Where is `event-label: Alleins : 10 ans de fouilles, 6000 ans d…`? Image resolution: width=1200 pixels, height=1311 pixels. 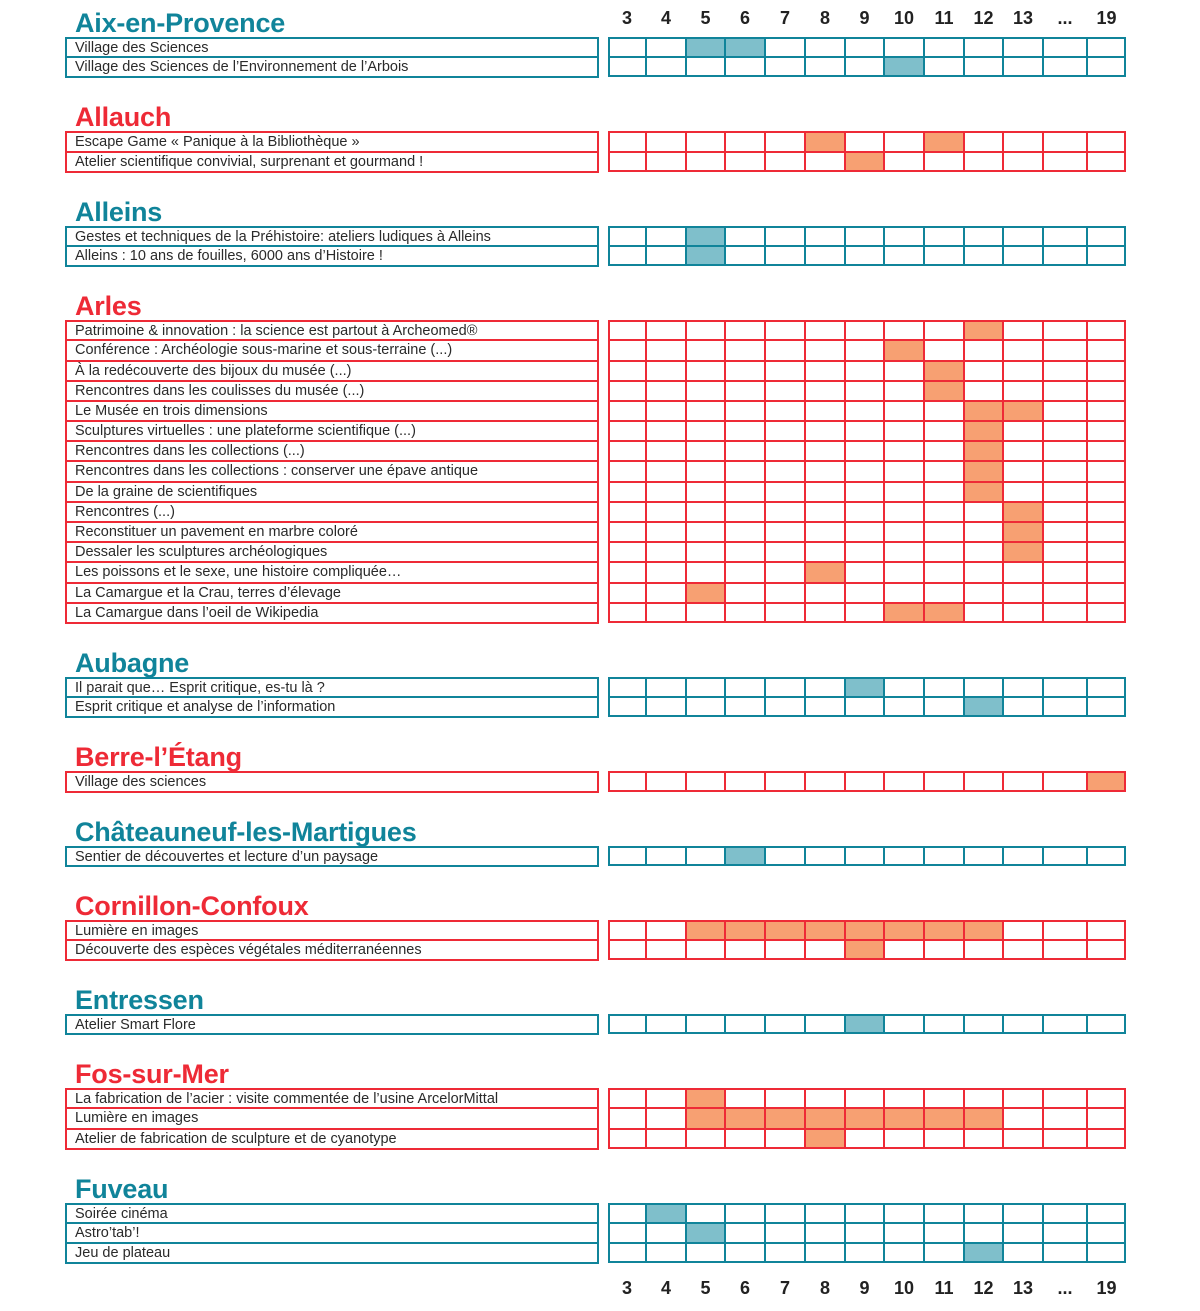
event-label: Alleins : 10 ans de fouilles, 6000 ans d… is located at coordinates (332, 256).